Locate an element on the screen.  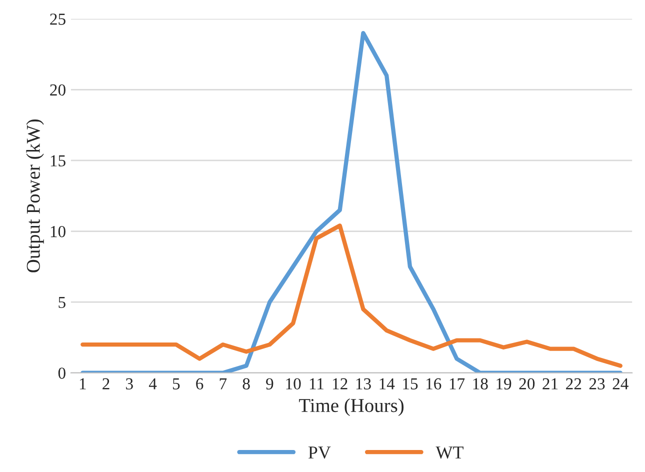
x-tick-label: 23 is located at coordinates (597, 384).